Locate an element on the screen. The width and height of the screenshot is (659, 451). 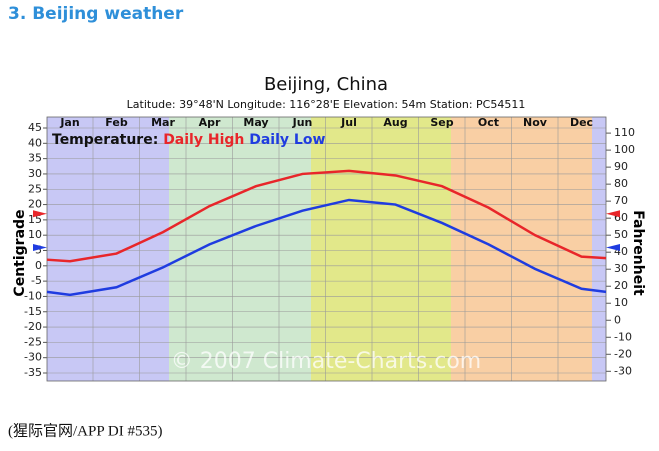
y2-tick-label: -20 is located at coordinates (623, 353).